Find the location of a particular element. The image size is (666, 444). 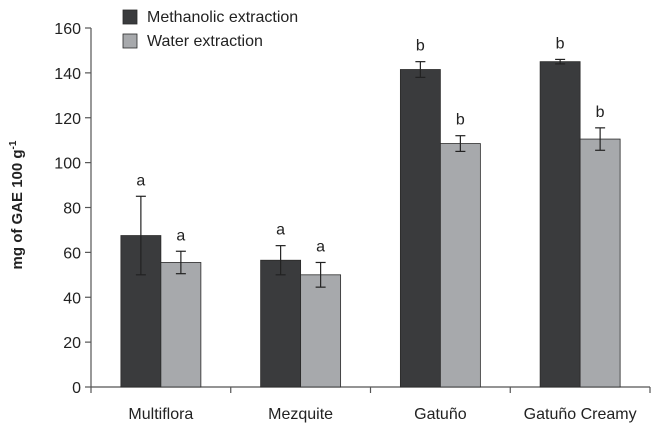

x-tick-label: Gatuño is located at coordinates (440, 414).